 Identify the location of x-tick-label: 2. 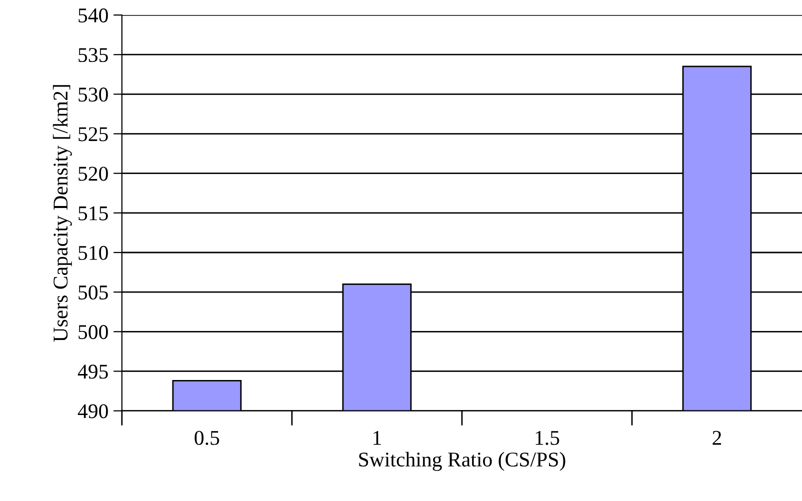
(717, 437).